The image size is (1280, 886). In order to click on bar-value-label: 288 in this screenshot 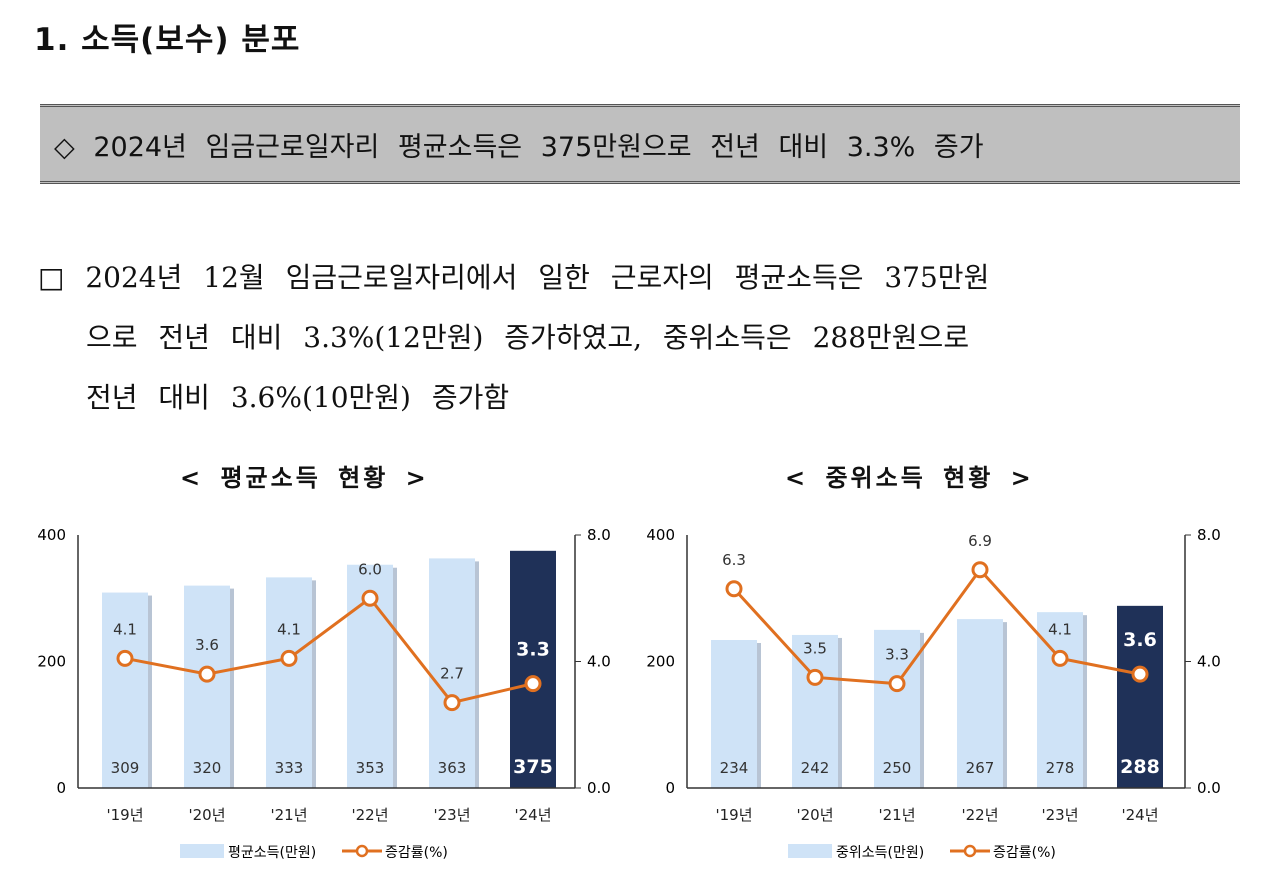, I will do `click(1140, 767)`.